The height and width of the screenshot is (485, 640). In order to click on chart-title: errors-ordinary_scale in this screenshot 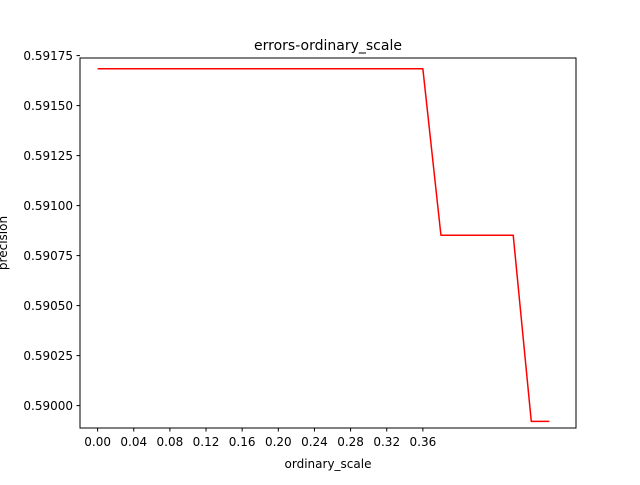, I will do `click(328, 46)`.